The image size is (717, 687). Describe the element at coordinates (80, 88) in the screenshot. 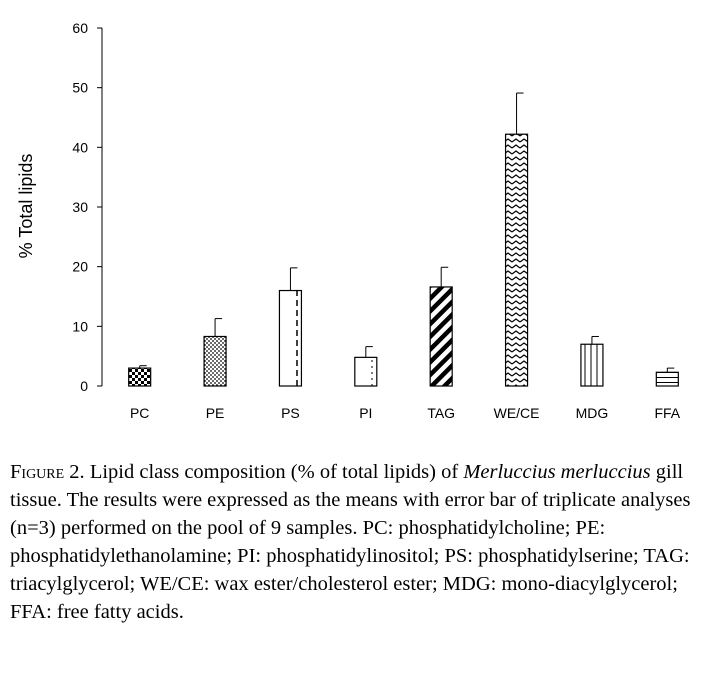

I see `y-tick-label: 50` at that location.